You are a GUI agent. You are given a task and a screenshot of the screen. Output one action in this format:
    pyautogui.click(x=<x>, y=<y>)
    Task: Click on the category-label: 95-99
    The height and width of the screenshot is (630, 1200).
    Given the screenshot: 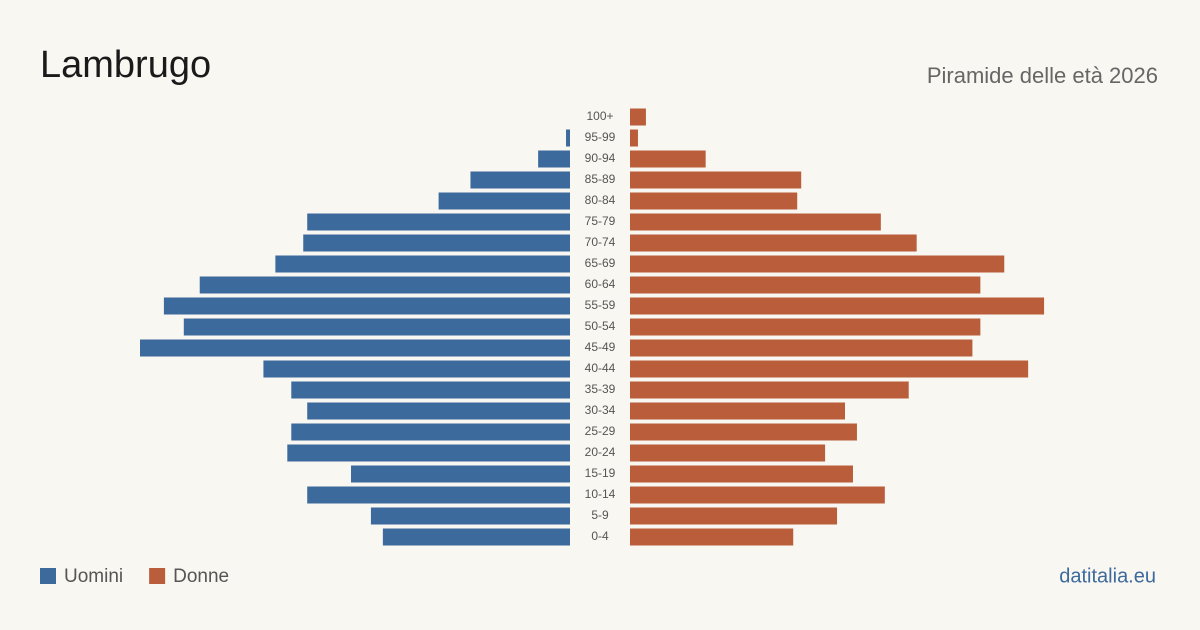 What is the action you would take?
    pyautogui.click(x=600, y=137)
    